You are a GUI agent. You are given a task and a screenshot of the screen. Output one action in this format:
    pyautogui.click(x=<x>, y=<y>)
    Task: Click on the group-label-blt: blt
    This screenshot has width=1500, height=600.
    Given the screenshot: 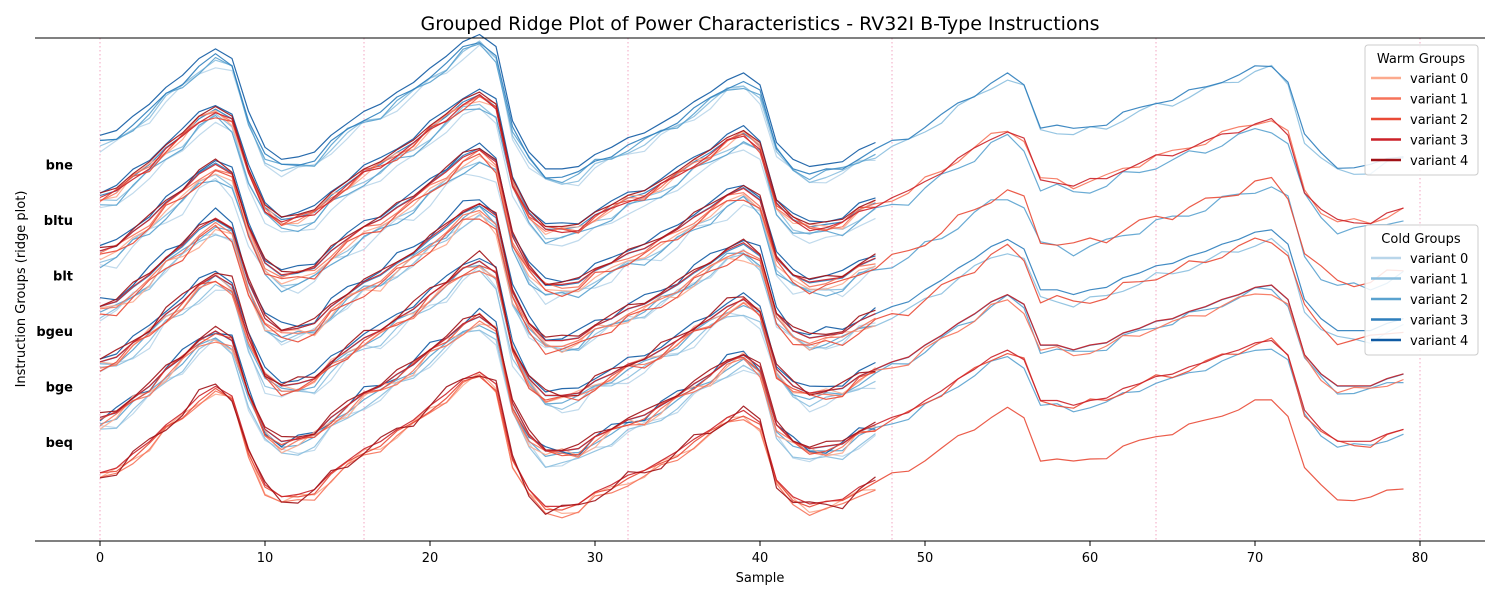 What is the action you would take?
    pyautogui.click(x=63, y=277)
    